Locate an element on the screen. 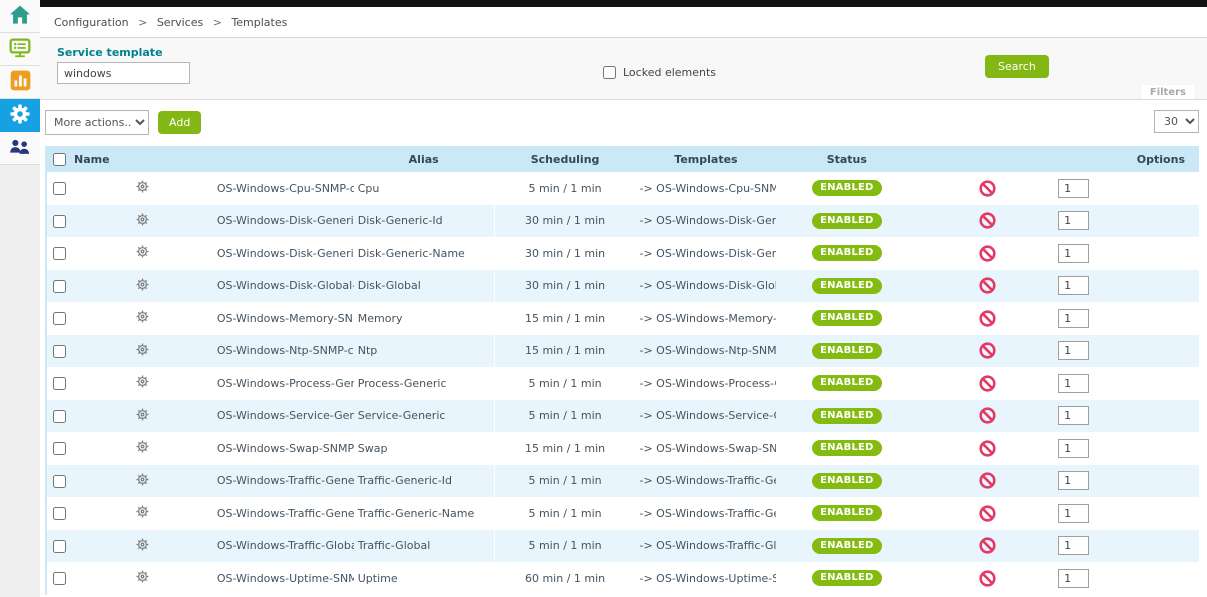  page-size-select: 30 is located at coordinates (1176, 121).